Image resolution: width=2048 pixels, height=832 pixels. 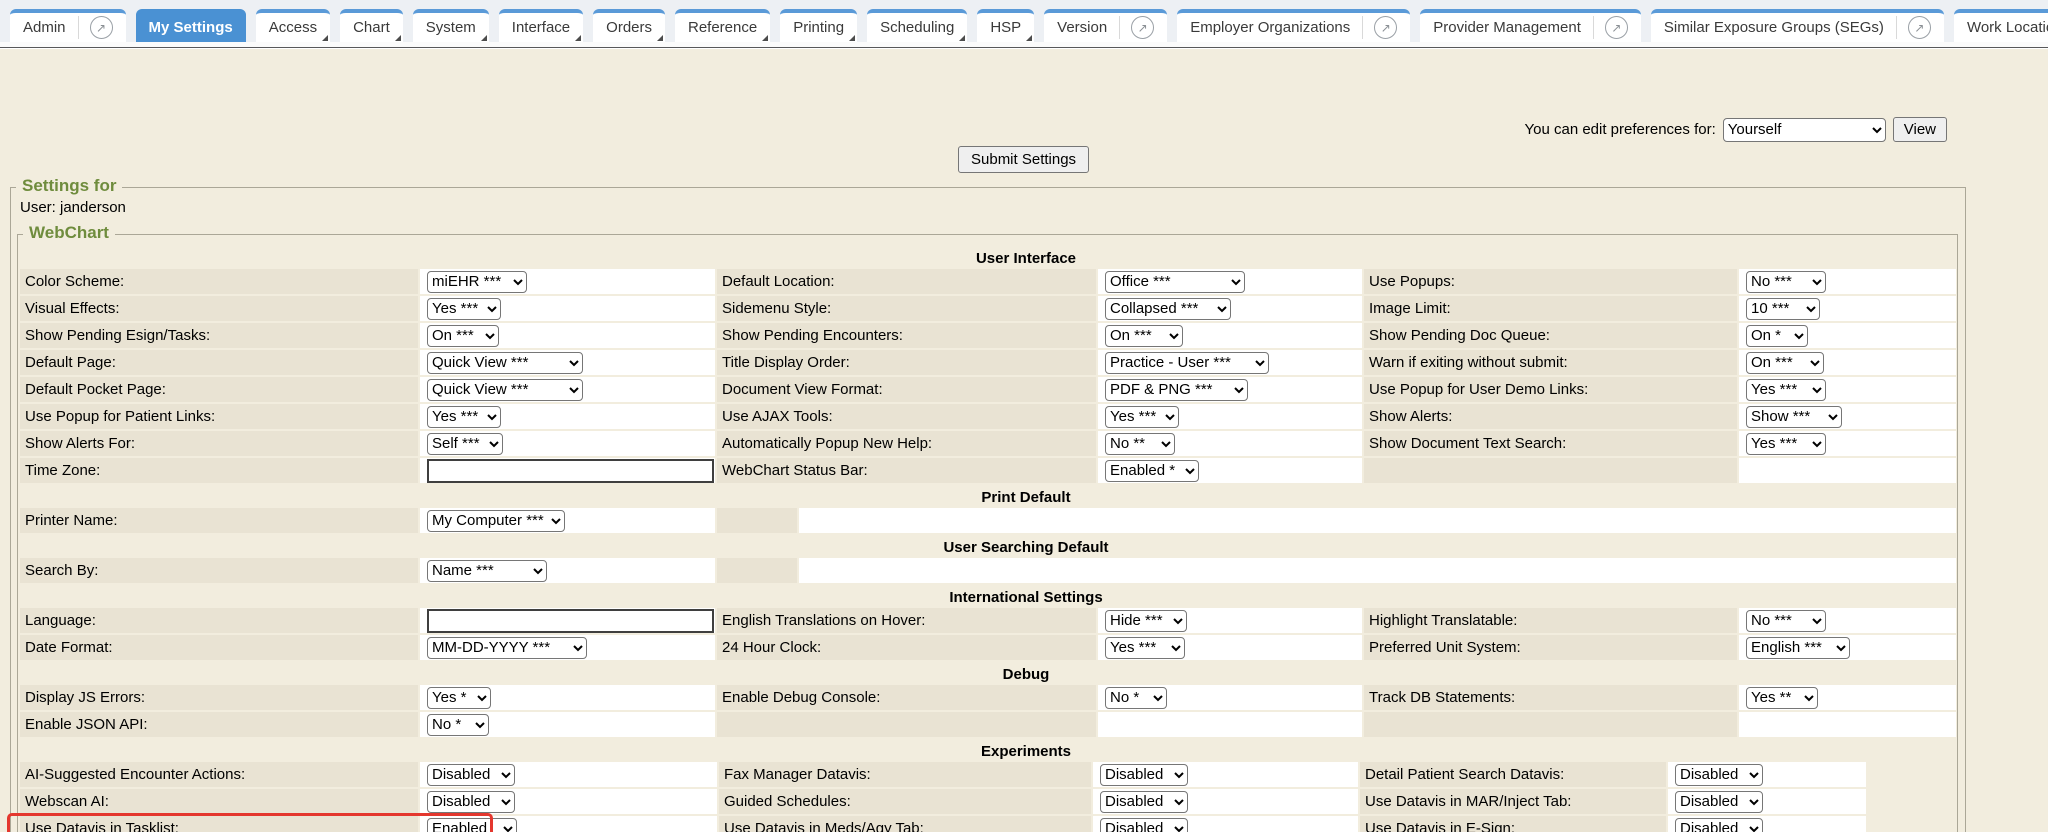 What do you see at coordinates (1187, 362) in the screenshot?
I see `setting-select-title-display-order: Practice - User ***` at bounding box center [1187, 362].